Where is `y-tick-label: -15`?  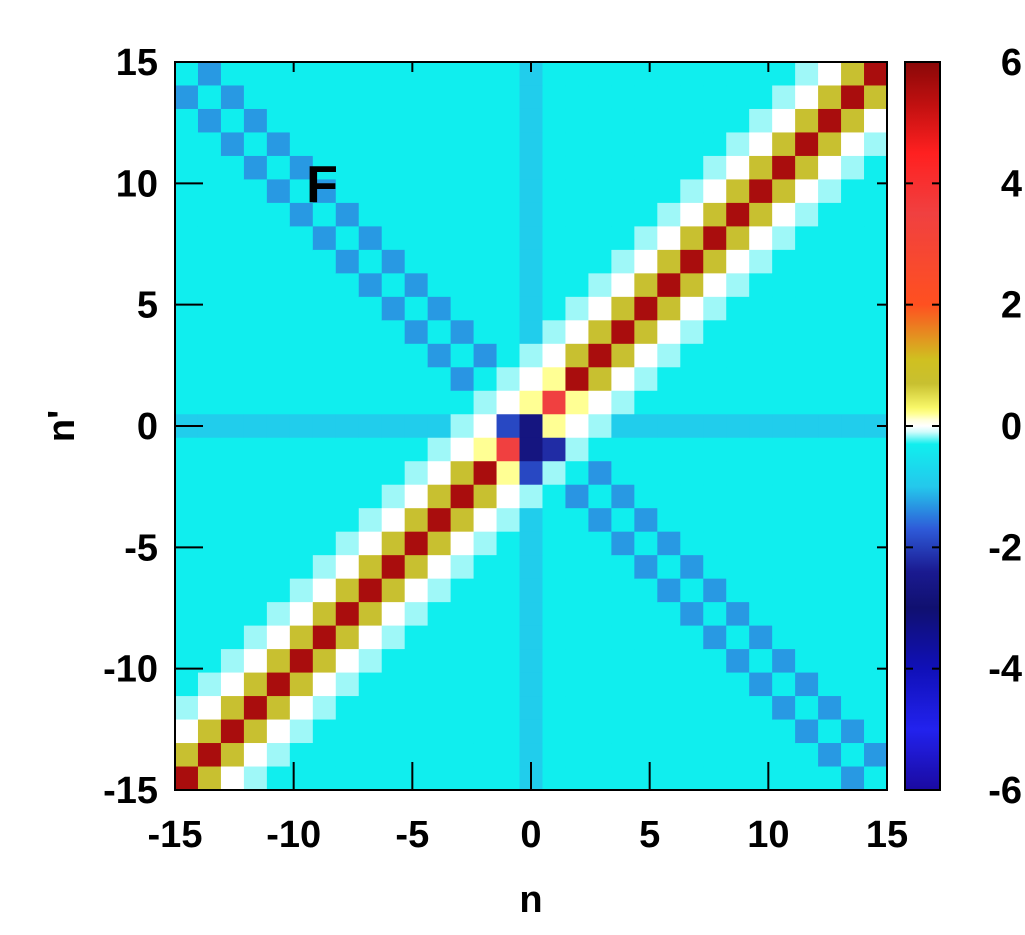
y-tick-label: -15 is located at coordinates (130, 791).